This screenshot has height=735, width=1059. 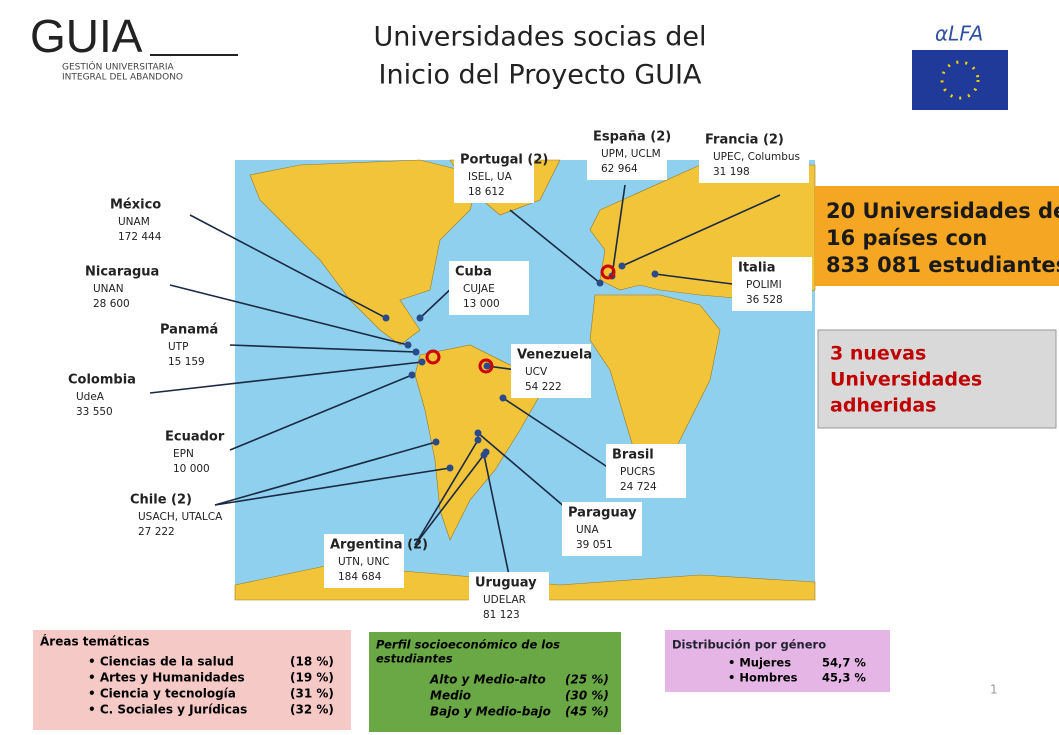 I want to click on country-students: 54 222, so click(x=543, y=387).